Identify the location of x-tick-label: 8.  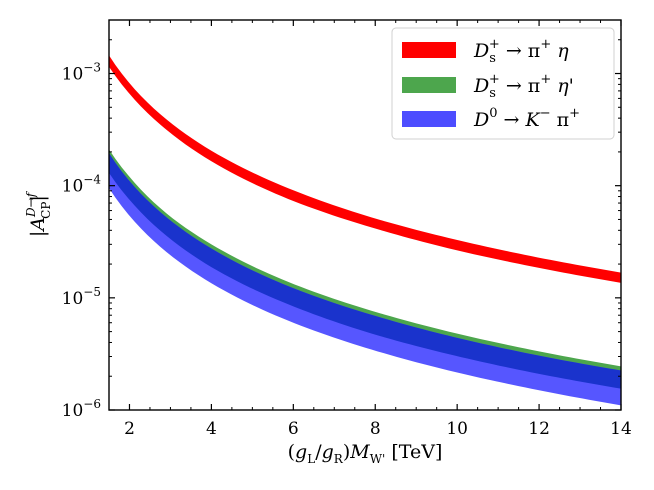
(375, 429).